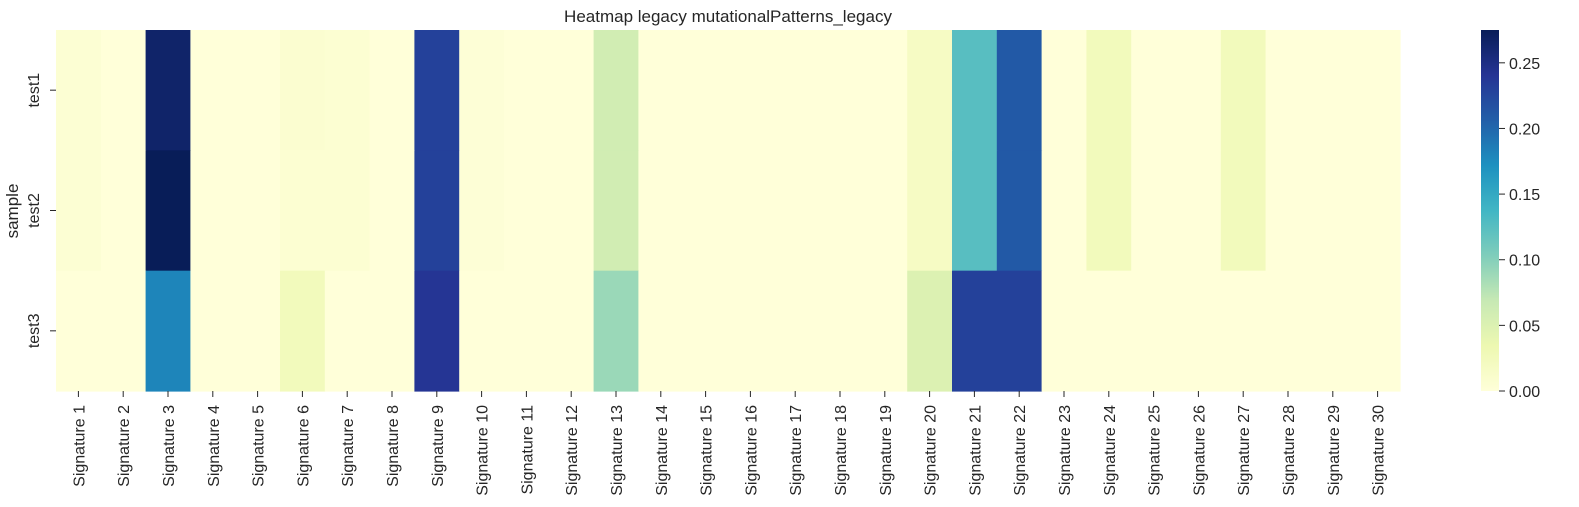 Image resolution: width=1579 pixels, height=507 pixels. I want to click on chart-title: Heatmap legacy mutationalPatterns_legacy, so click(728, 16).